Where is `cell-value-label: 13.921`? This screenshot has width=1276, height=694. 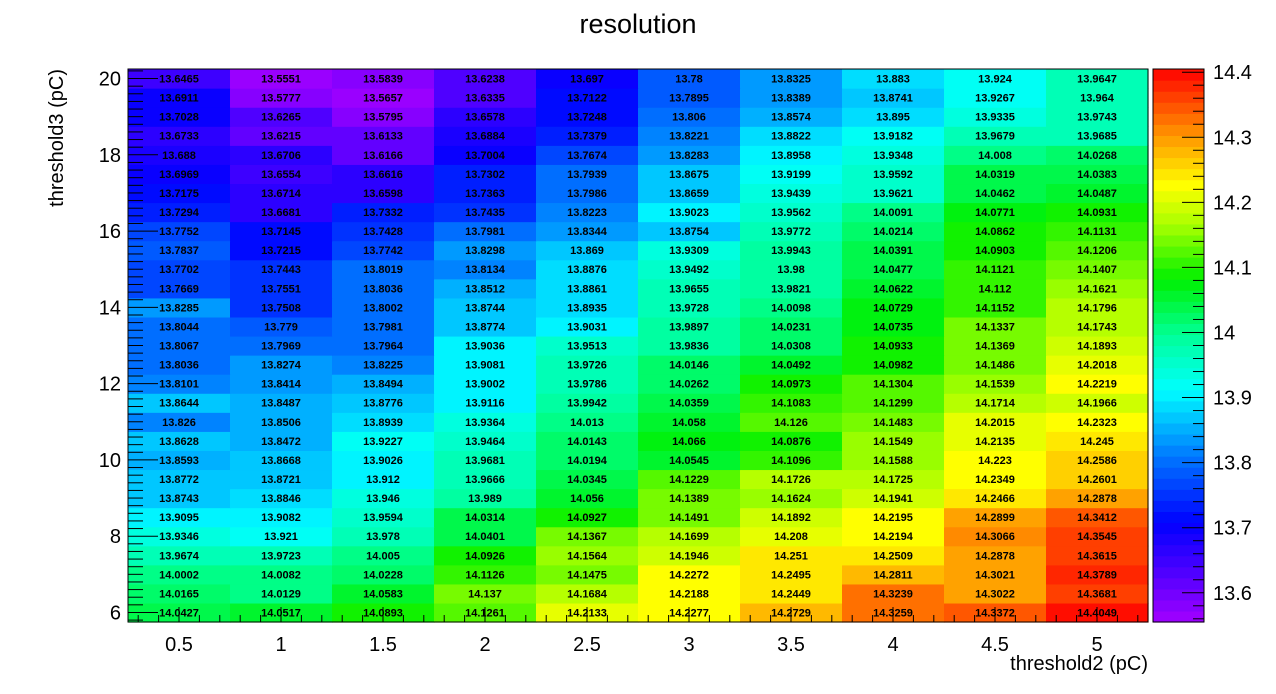
cell-value-label: 13.921 is located at coordinates (281, 537).